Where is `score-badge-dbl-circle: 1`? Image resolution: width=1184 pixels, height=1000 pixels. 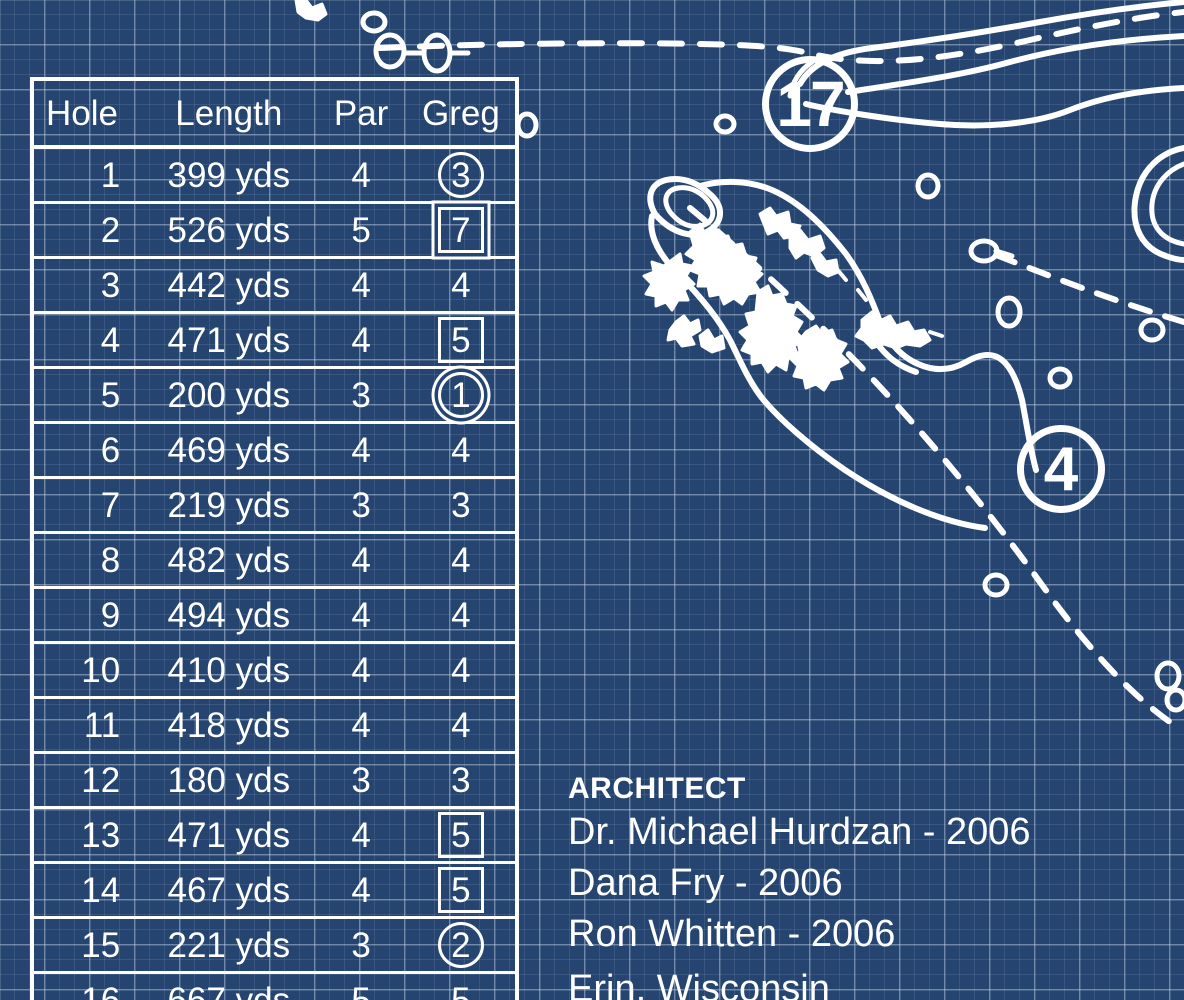 score-badge-dbl-circle: 1 is located at coordinates (460, 395).